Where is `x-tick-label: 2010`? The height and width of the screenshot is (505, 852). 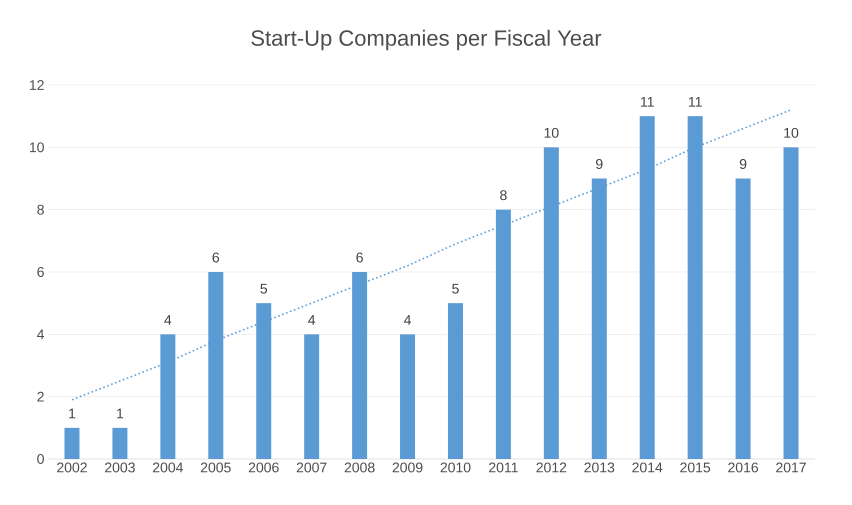 x-tick-label: 2010 is located at coordinates (455, 467).